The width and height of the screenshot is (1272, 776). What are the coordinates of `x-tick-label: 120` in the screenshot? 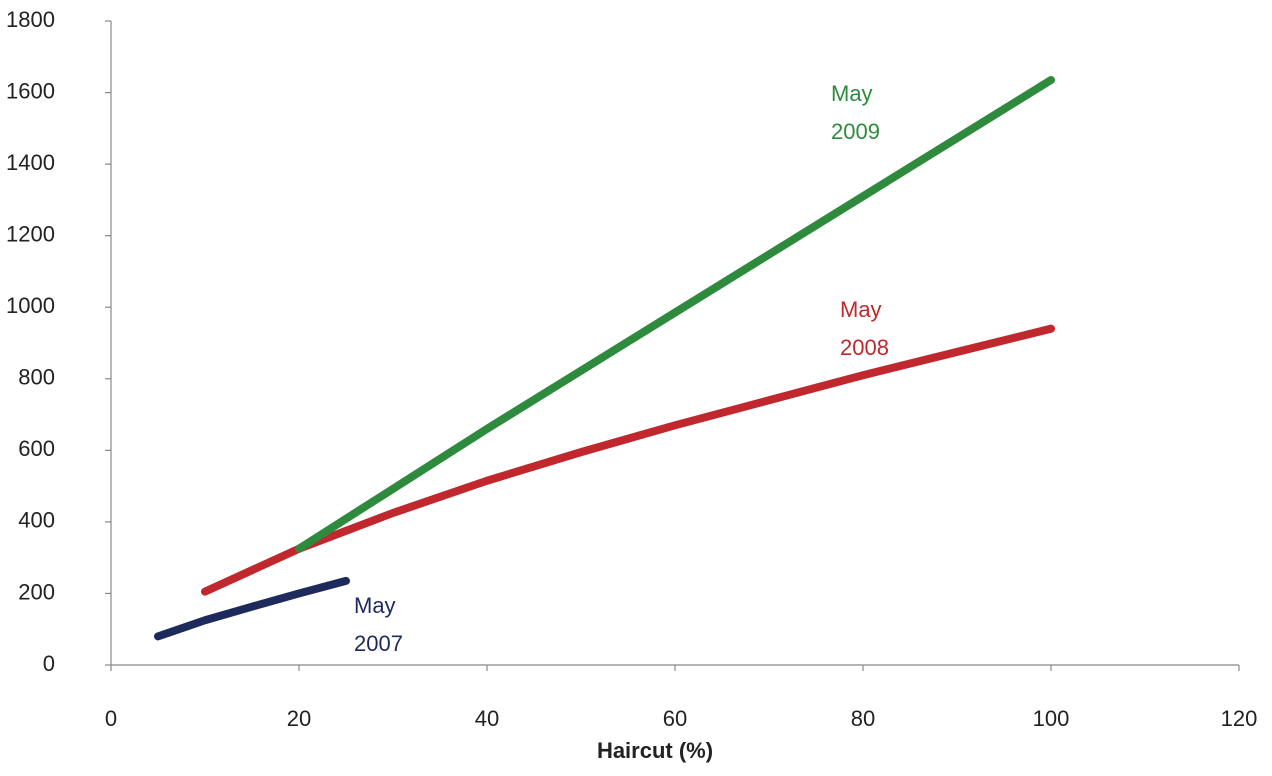 It's located at (1239, 718).